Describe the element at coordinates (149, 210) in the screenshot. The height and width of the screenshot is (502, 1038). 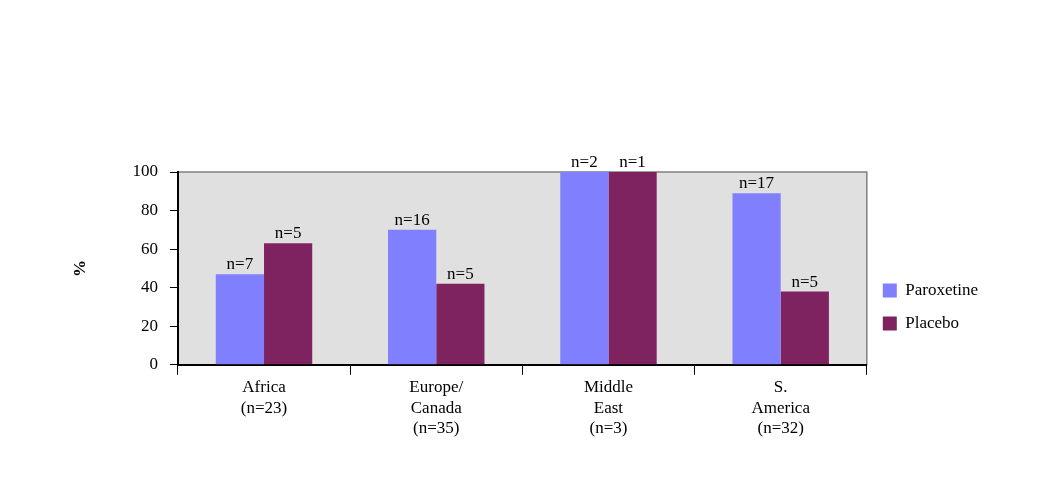
I see `y-tick-label: 80` at that location.